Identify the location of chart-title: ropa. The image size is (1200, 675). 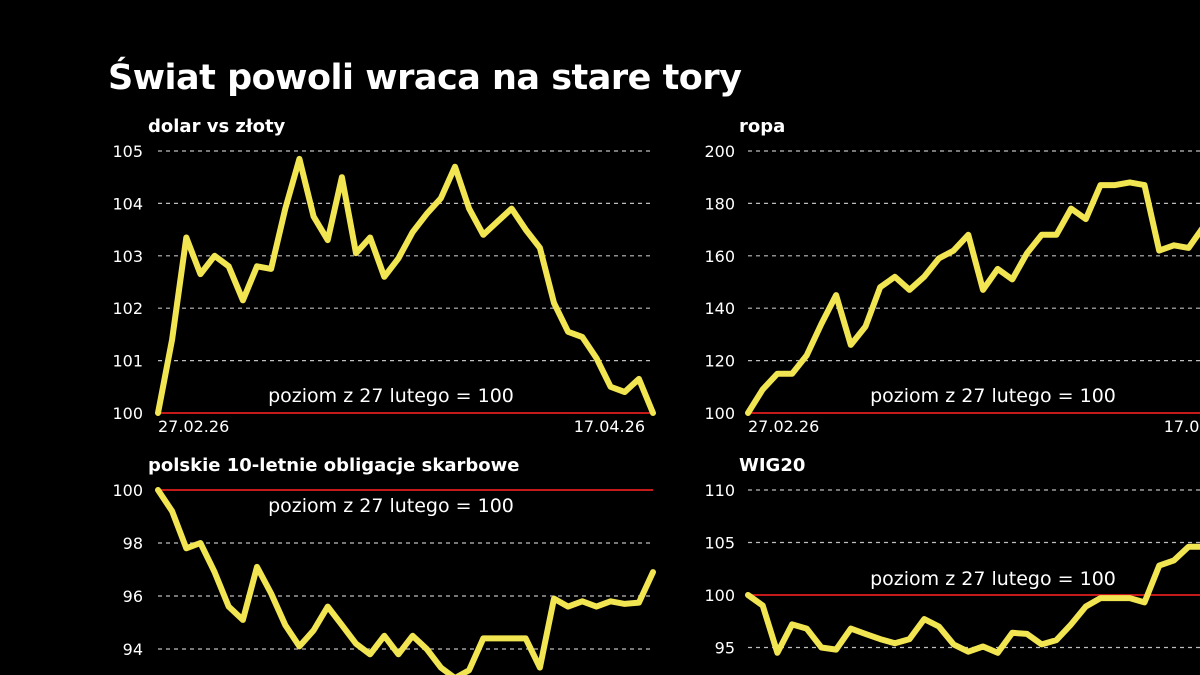
(762, 126).